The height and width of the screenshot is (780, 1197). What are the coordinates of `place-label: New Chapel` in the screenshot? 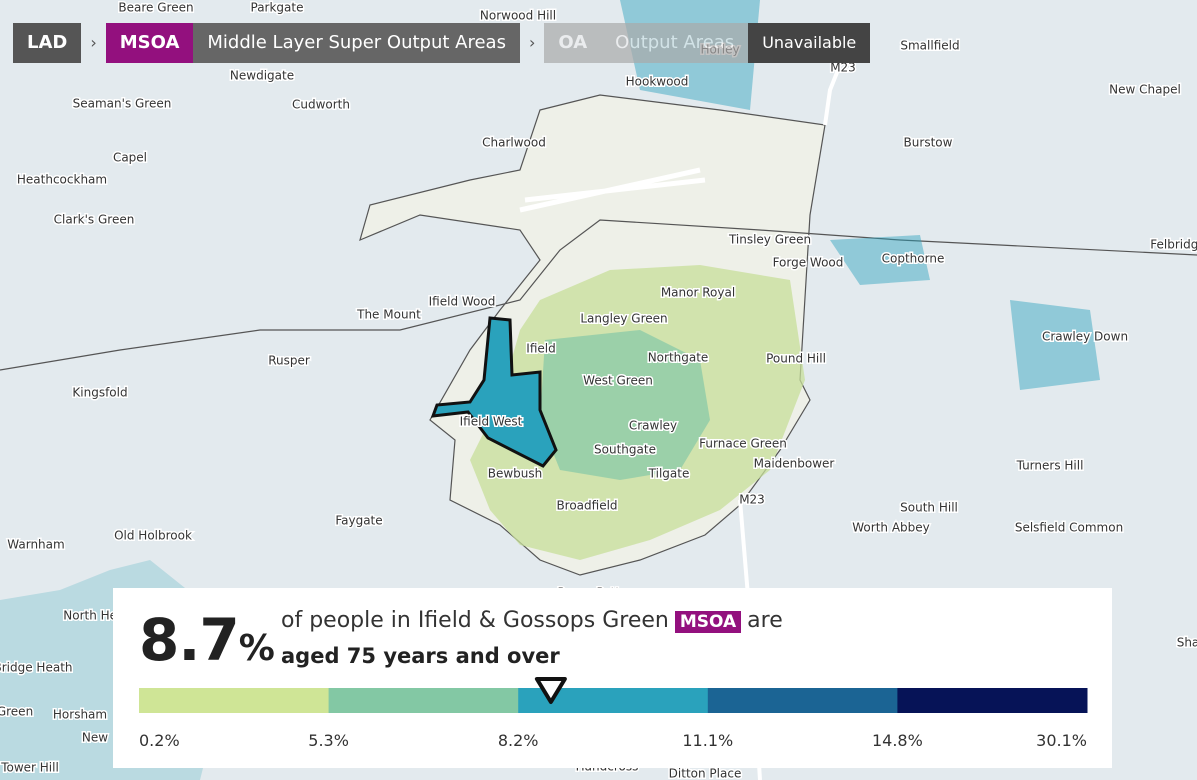 It's located at (1145, 90).